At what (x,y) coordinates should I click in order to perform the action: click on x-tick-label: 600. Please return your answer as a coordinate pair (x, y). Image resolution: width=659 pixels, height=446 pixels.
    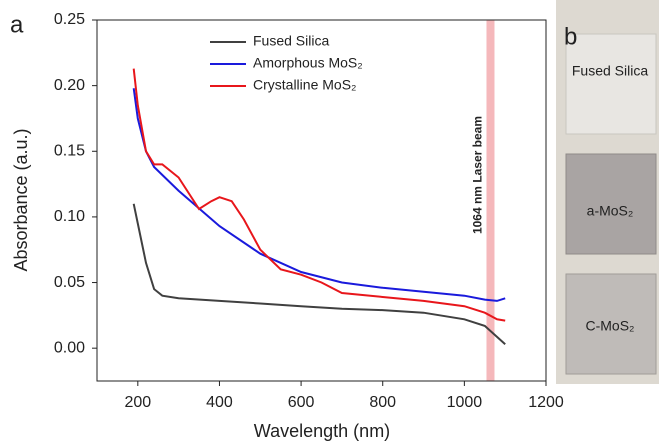
    Looking at the image, I should click on (301, 402).